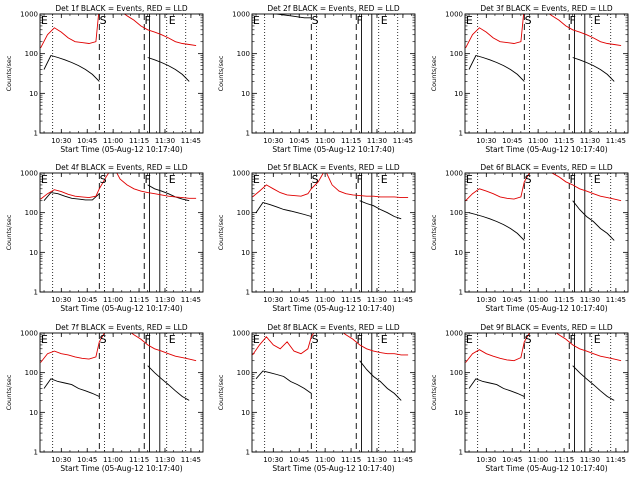 The height and width of the screenshot is (485, 640). I want to click on panel-title: Det 6f BLACK = Events, RED = LLD, so click(546, 167).